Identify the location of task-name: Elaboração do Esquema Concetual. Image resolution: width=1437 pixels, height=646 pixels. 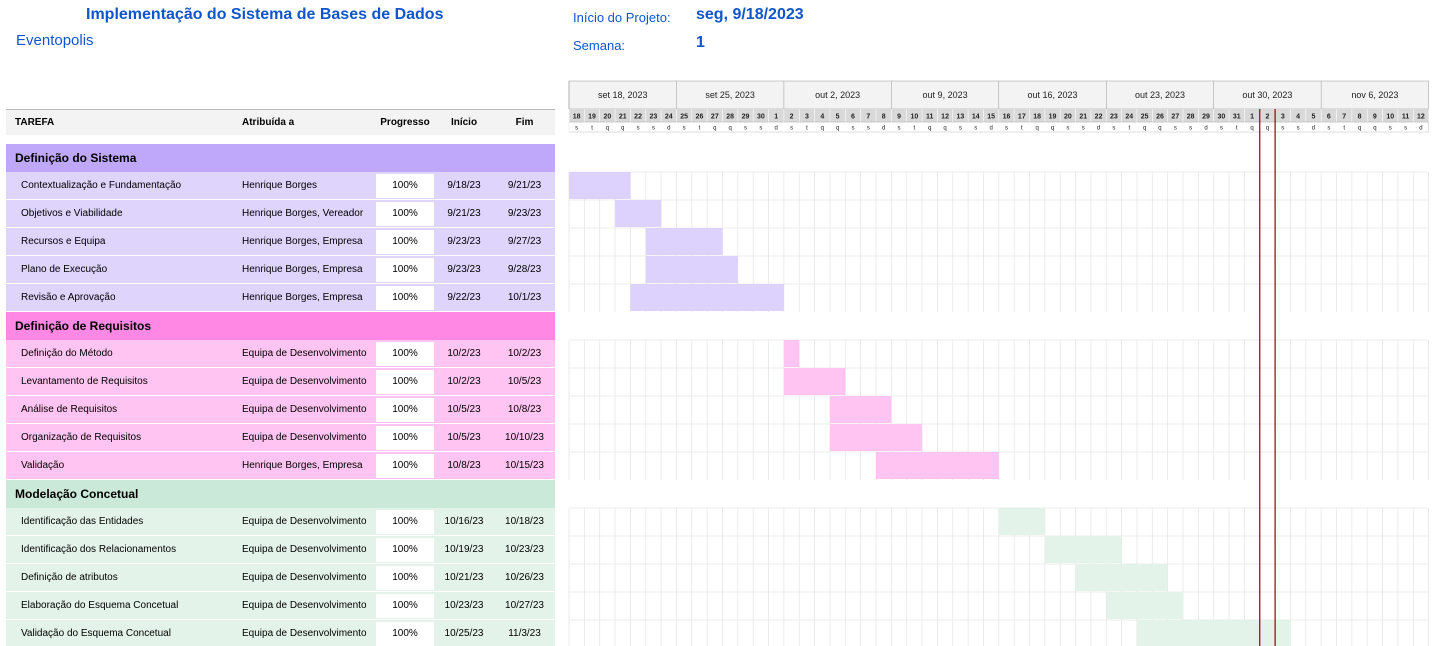
(100, 605).